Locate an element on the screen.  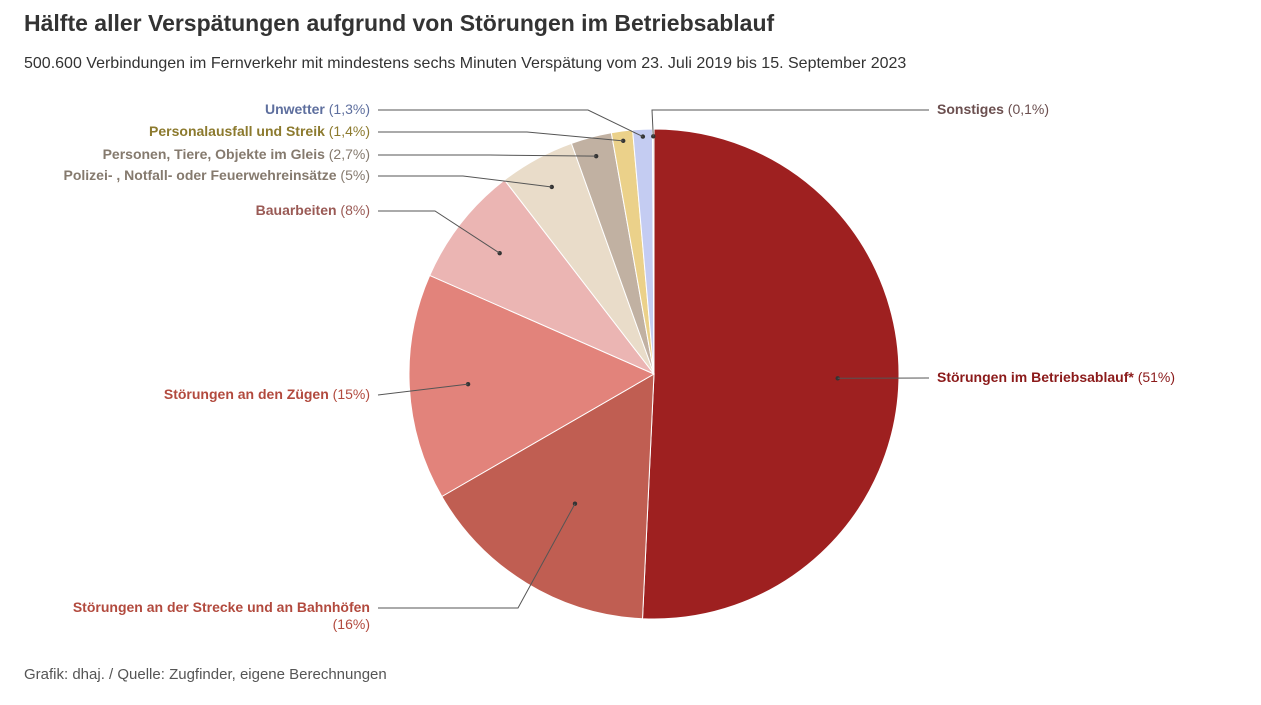
slice-label-unwetter: Unwetter (1,3%) is located at coordinates (317, 109).